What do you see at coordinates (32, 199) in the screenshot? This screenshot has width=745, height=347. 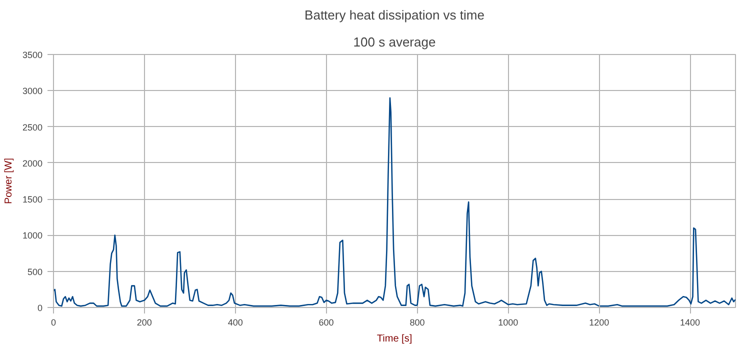 I see `y-tick-label: 1500` at bounding box center [32, 199].